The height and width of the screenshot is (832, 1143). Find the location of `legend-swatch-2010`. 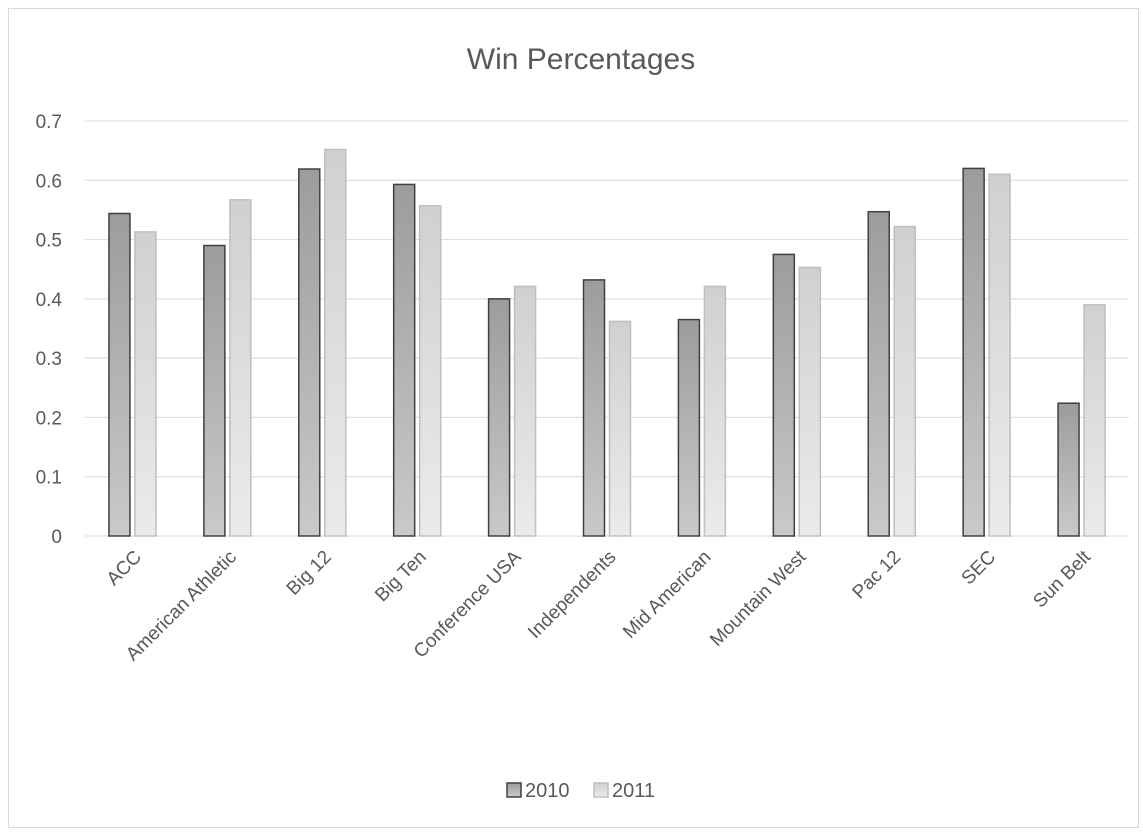

legend-swatch-2010 is located at coordinates (514, 790).